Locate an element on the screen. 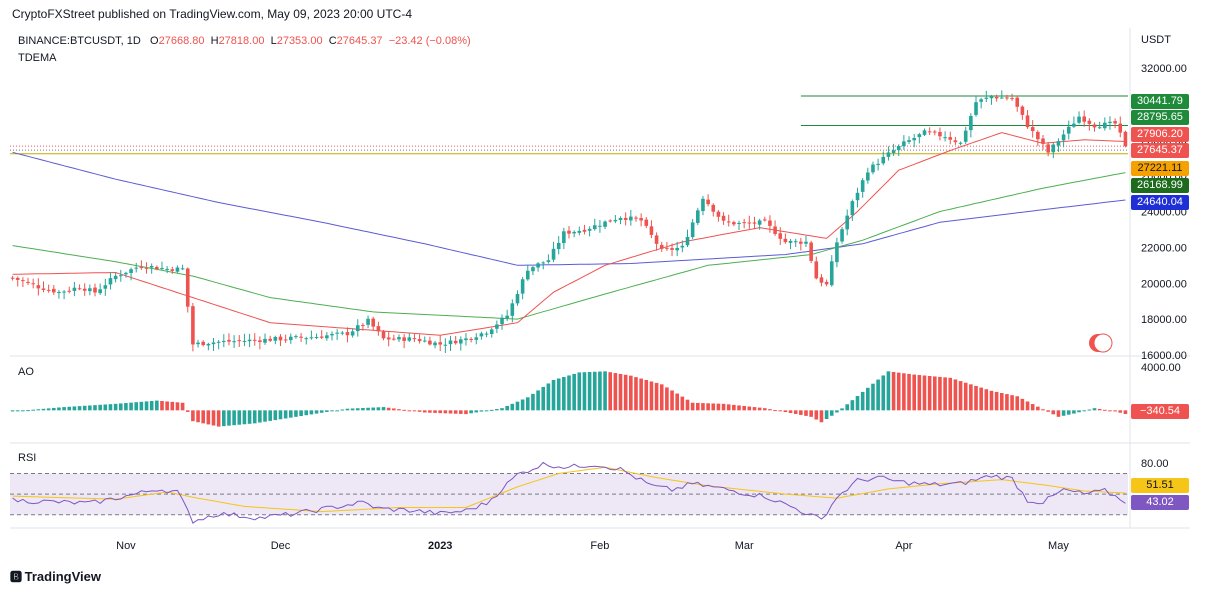 The width and height of the screenshot is (1208, 593). tradingview-logo: 🅱 TradingView is located at coordinates (55, 576).